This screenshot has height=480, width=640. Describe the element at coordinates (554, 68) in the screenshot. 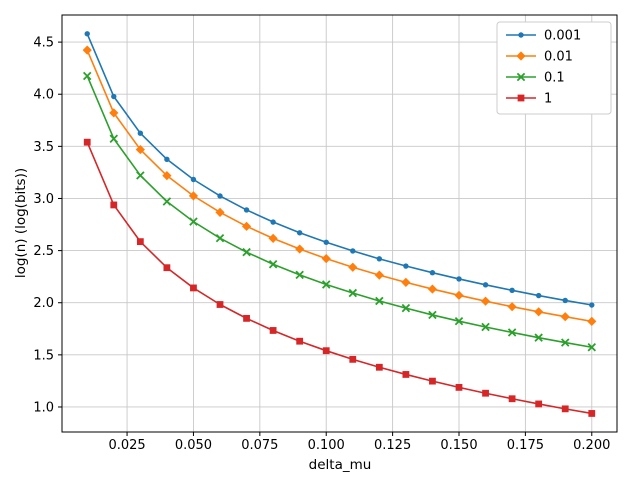

I see `legend-box` at that location.